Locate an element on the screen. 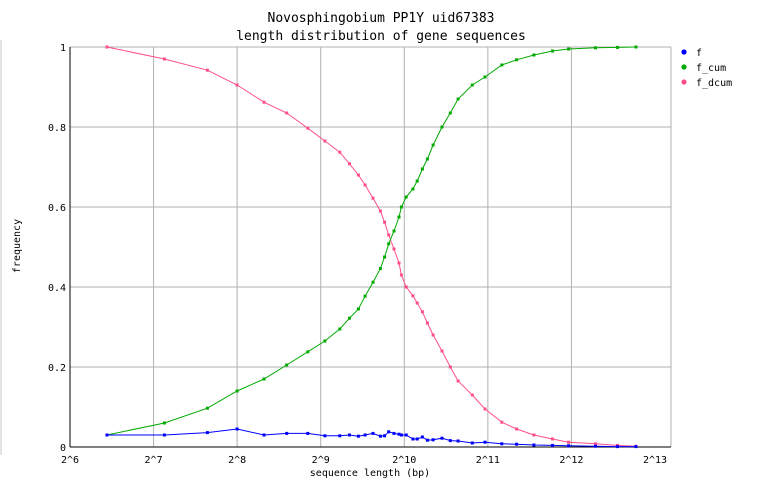  x-tick-label: 2^7 is located at coordinates (154, 460).